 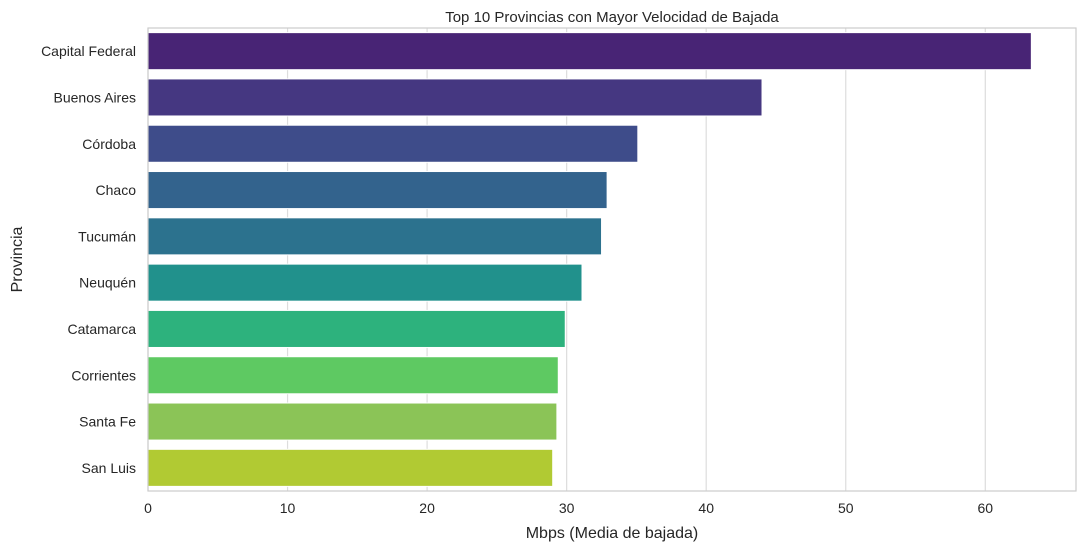 I want to click on x-tick-label: 40, so click(x=706, y=508).